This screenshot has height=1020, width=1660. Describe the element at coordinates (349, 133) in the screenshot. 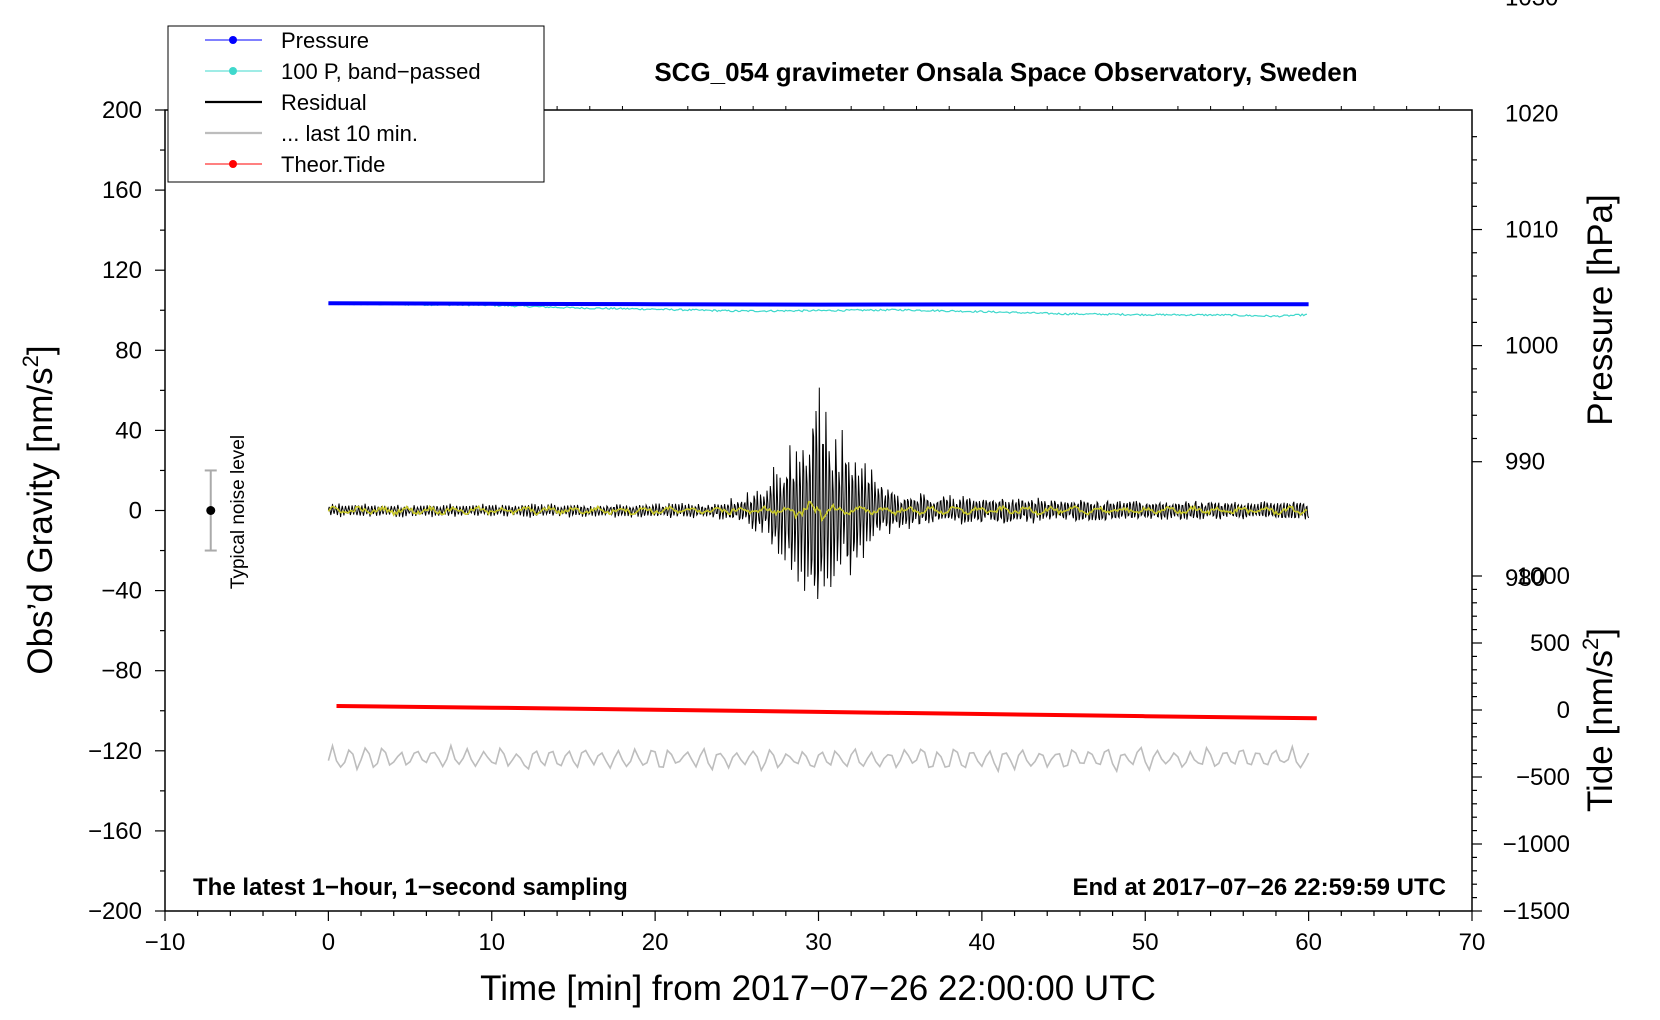

I see `legend-last-10-min-label: ... last 10 min.` at that location.